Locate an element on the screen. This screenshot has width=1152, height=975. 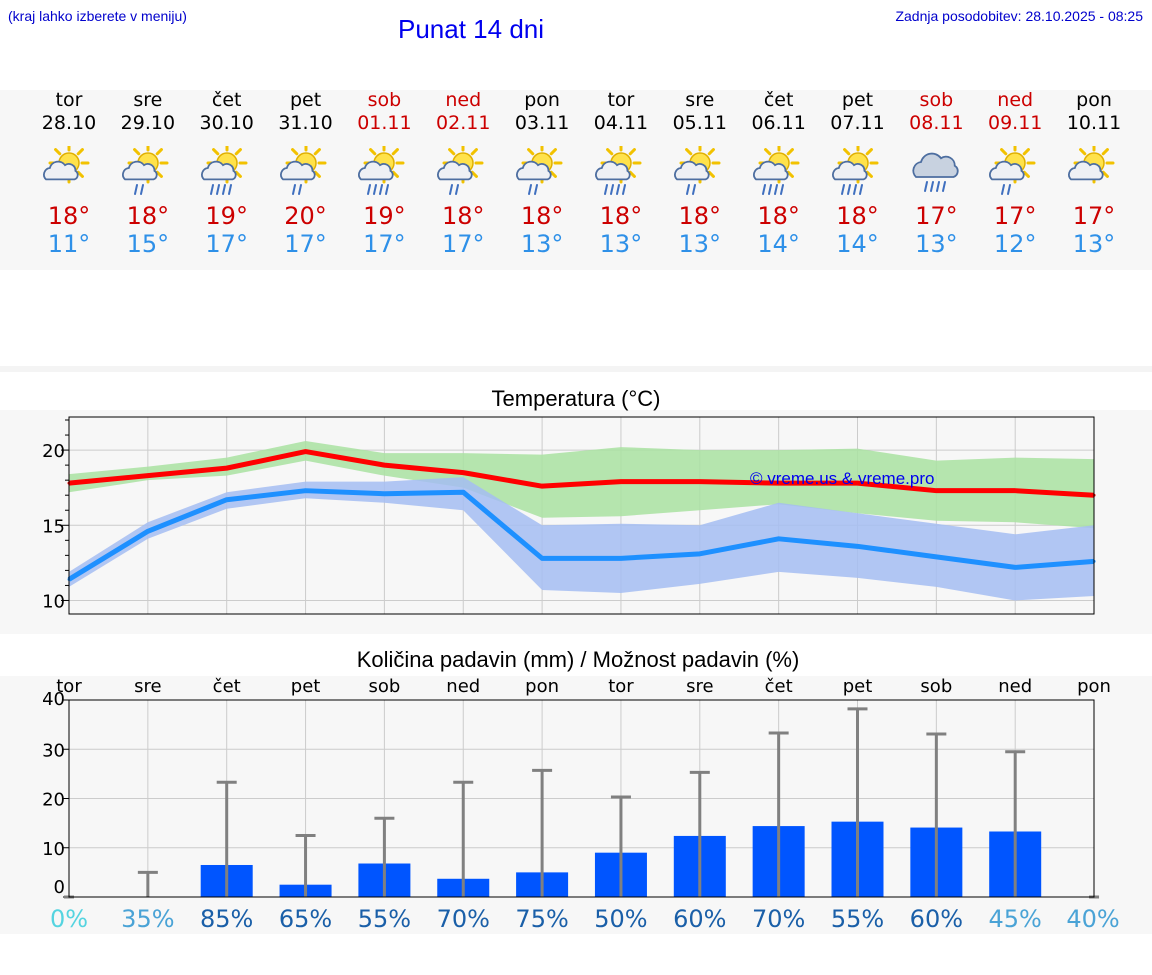
day-column: ned 09.11 17° 12° is located at coordinates (1015, 173).